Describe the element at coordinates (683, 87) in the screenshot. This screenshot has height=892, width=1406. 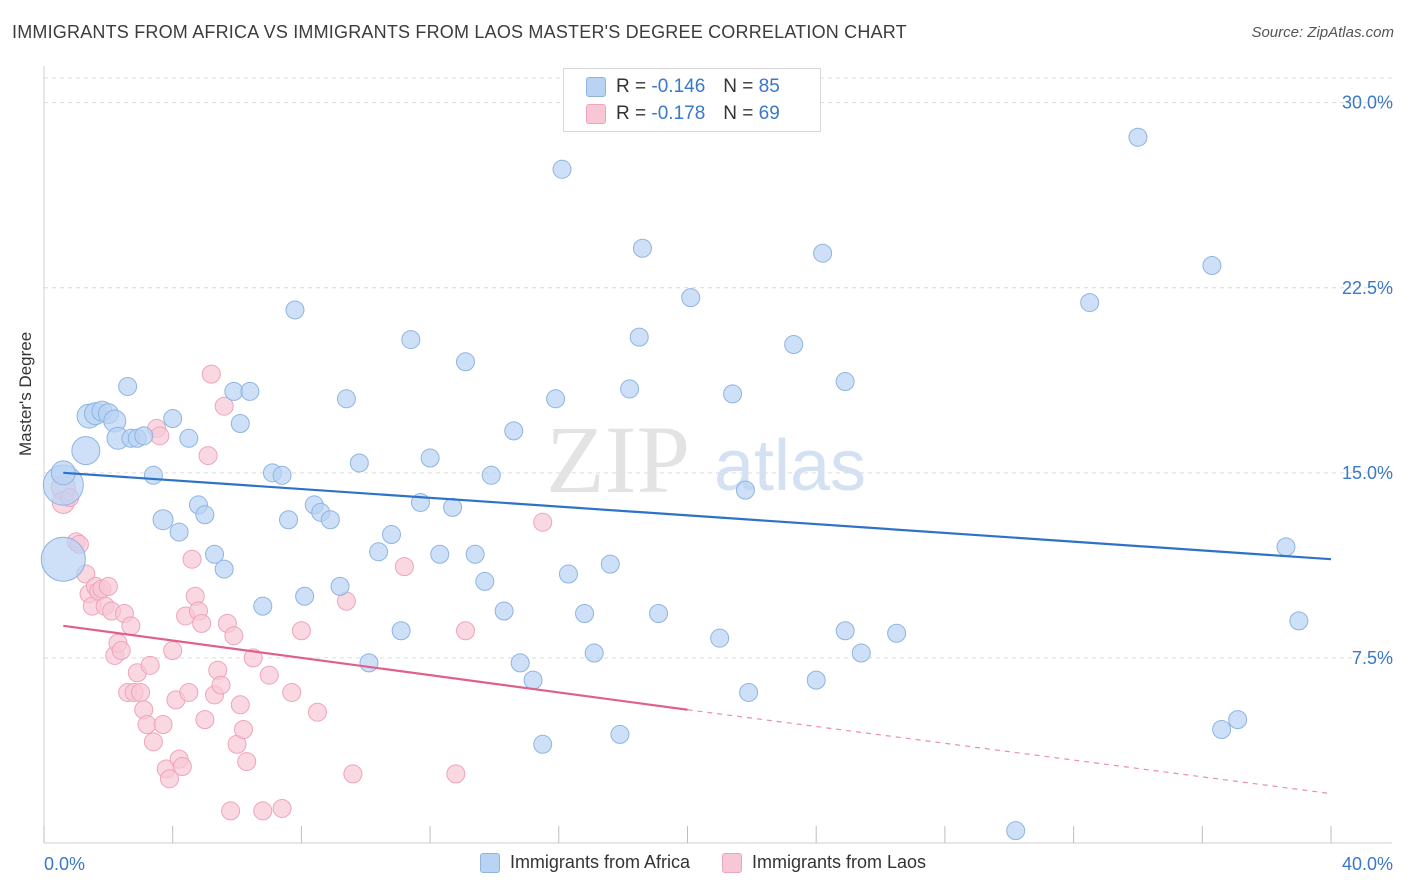
I see `legend-row-africa: R = -0.146 N = 85` at that location.